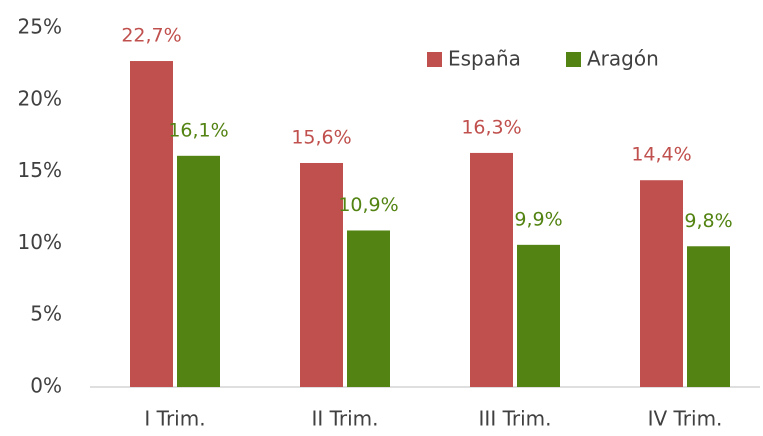 The image size is (763, 436). Describe the element at coordinates (46, 314) in the screenshot. I see `y-tick-label: 5%` at that location.